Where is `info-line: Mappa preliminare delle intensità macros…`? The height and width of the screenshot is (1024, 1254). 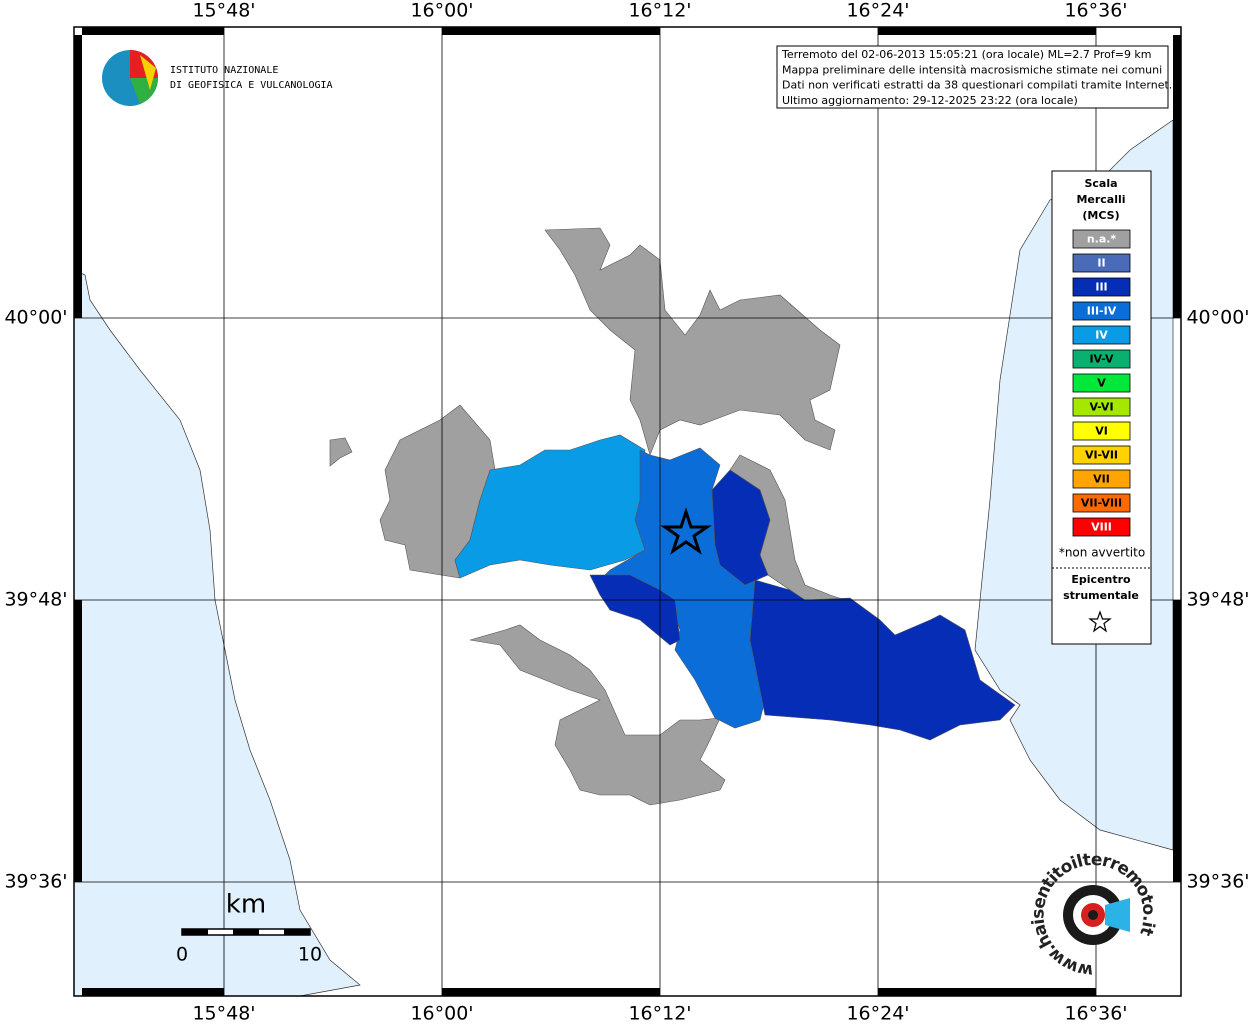 info-line: Mappa preliminare delle intensità macros… is located at coordinates (972, 69).